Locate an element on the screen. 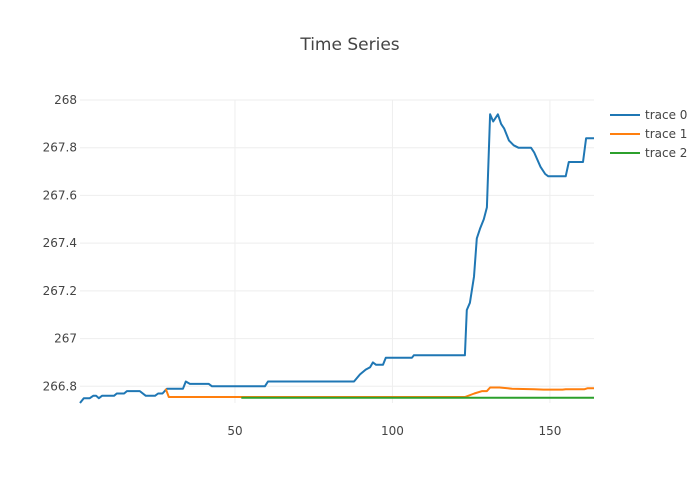 The image size is (700, 504). y-tick-label: 267.8 is located at coordinates (60, 148).